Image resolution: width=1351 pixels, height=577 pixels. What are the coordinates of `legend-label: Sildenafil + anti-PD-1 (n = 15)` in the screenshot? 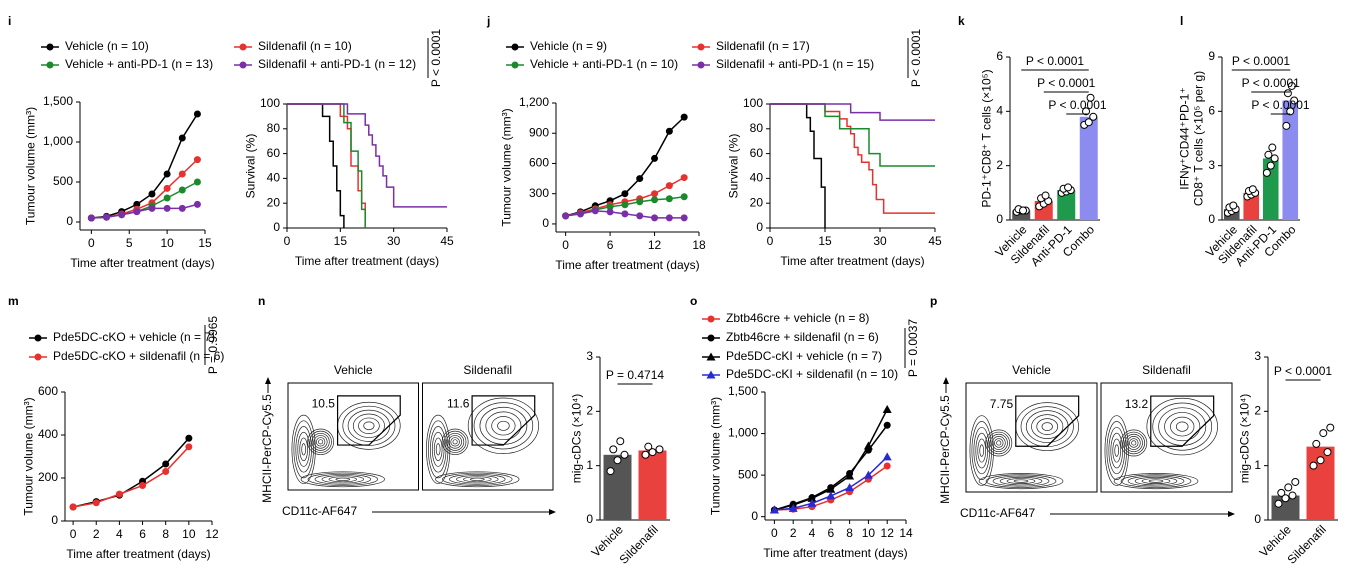 It's located at (795, 64).